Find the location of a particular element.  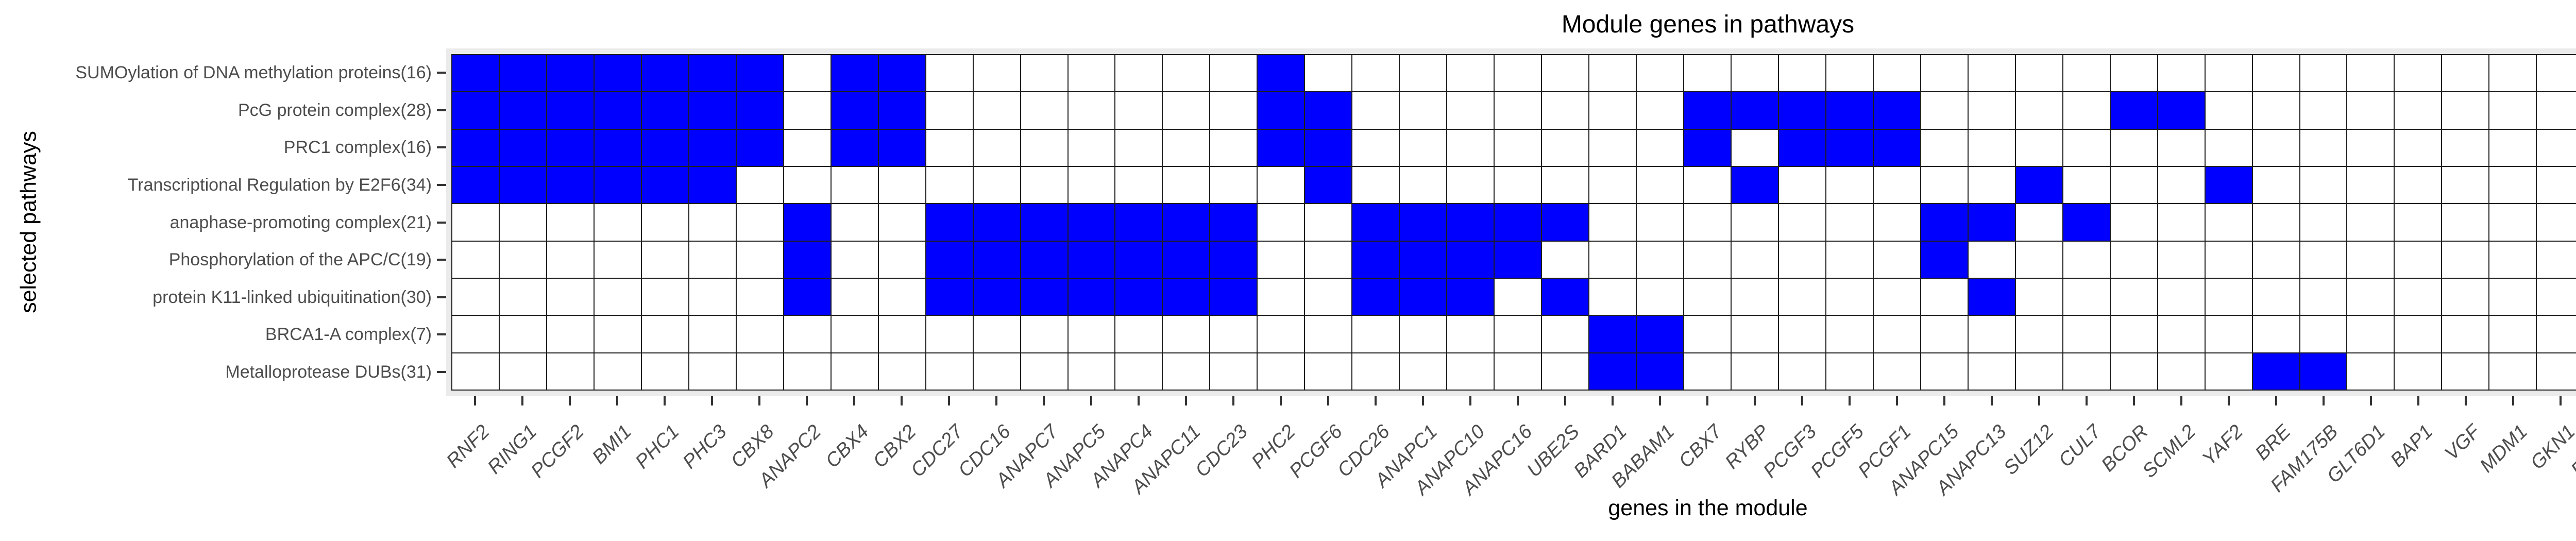

x-tick-label: CDC23 is located at coordinates (1221, 451).